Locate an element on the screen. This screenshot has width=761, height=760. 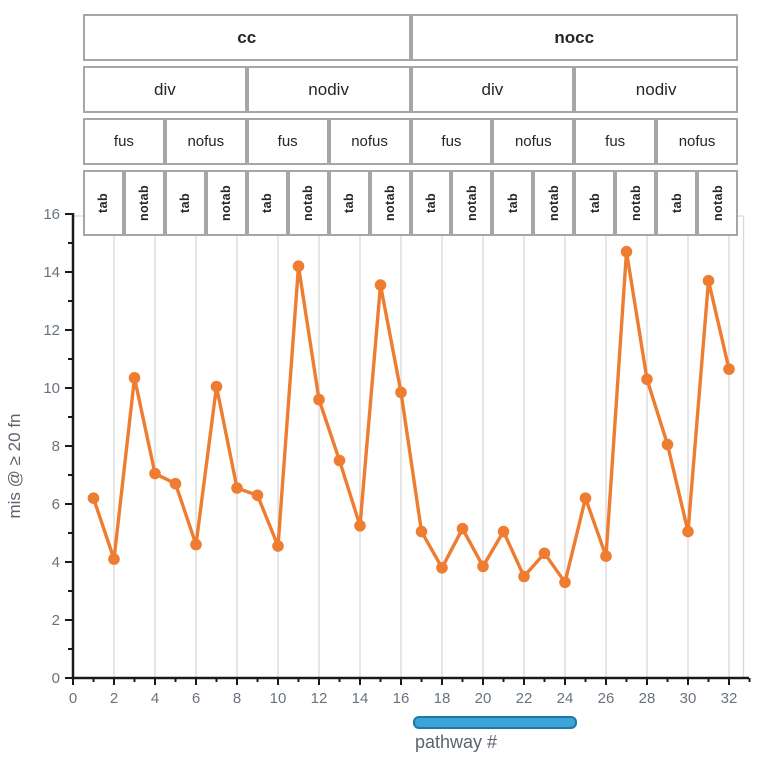
x-tick-label: 6 is located at coordinates (196, 698).